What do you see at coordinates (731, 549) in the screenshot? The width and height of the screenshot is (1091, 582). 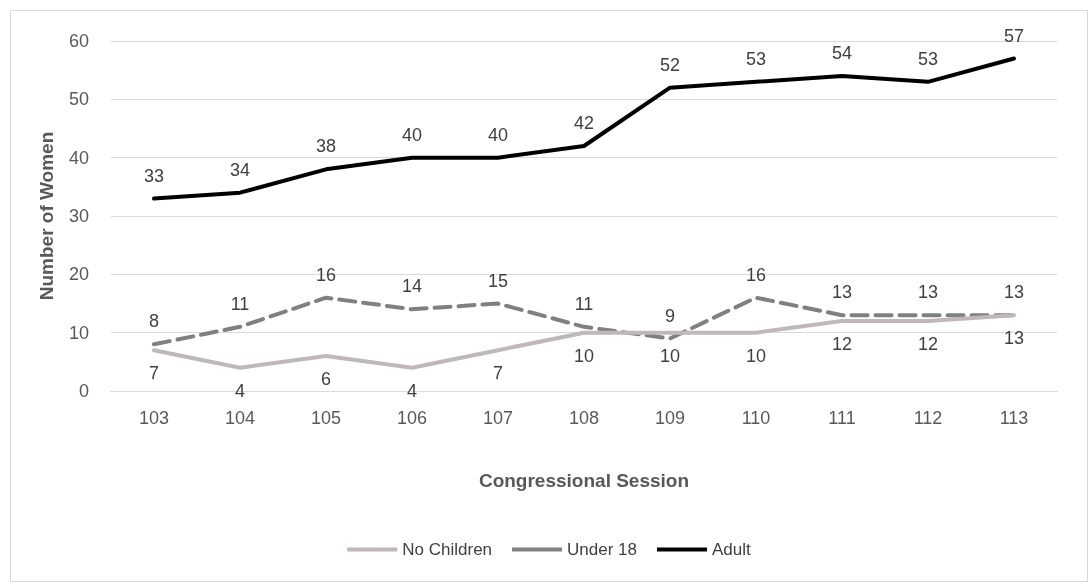 I see `legend-label: Adult` at bounding box center [731, 549].